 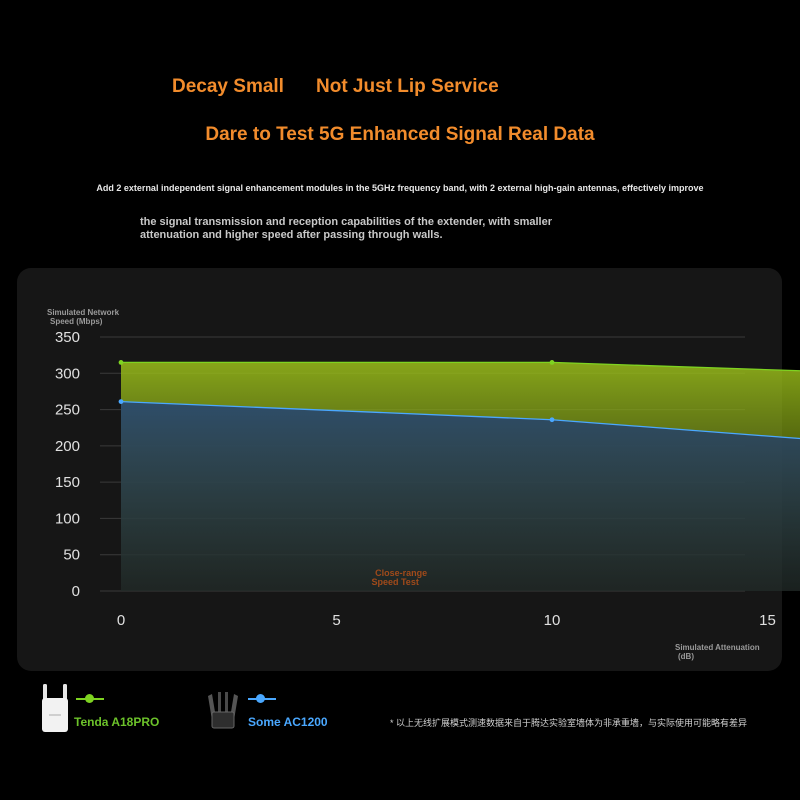 I want to click on x-tick-label: 10, so click(x=552, y=620).